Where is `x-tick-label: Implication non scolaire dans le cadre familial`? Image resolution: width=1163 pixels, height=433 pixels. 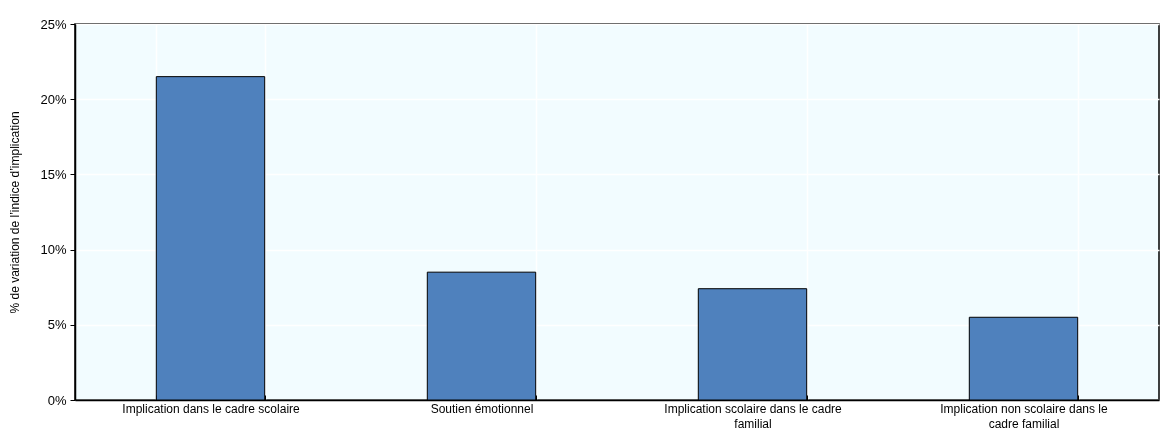
x-tick-label: Implication non scolaire dans le cadre familial is located at coordinates (1024, 416).